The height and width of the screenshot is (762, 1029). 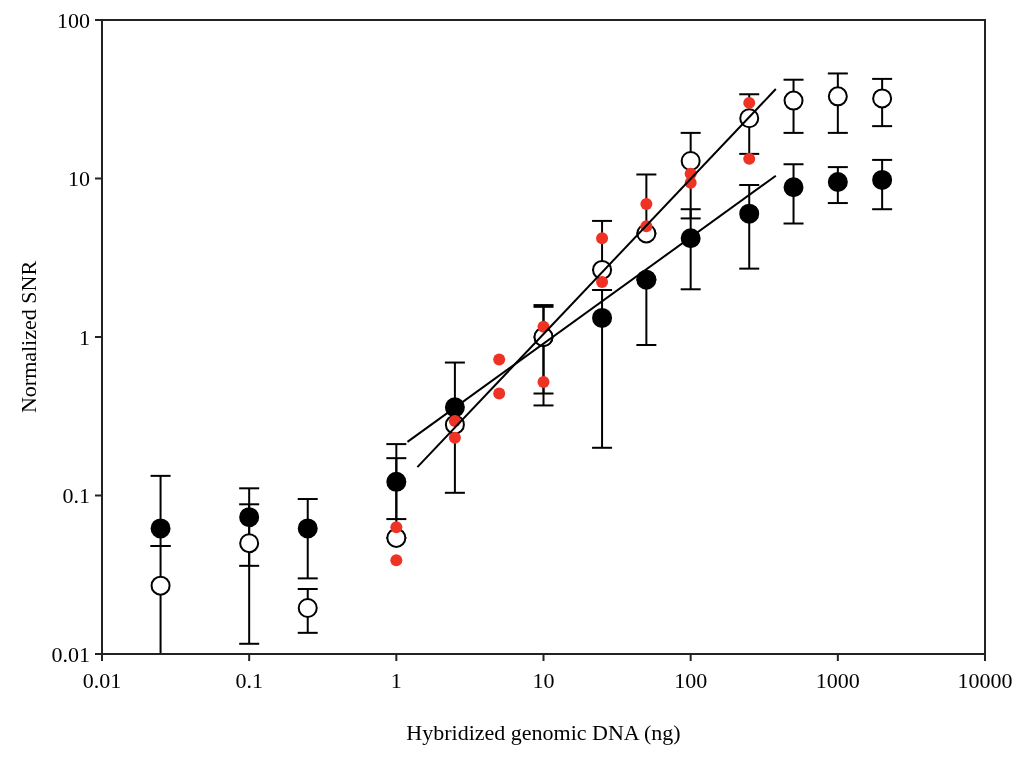 I want to click on x-tick-label: 10, so click(x=543, y=680).